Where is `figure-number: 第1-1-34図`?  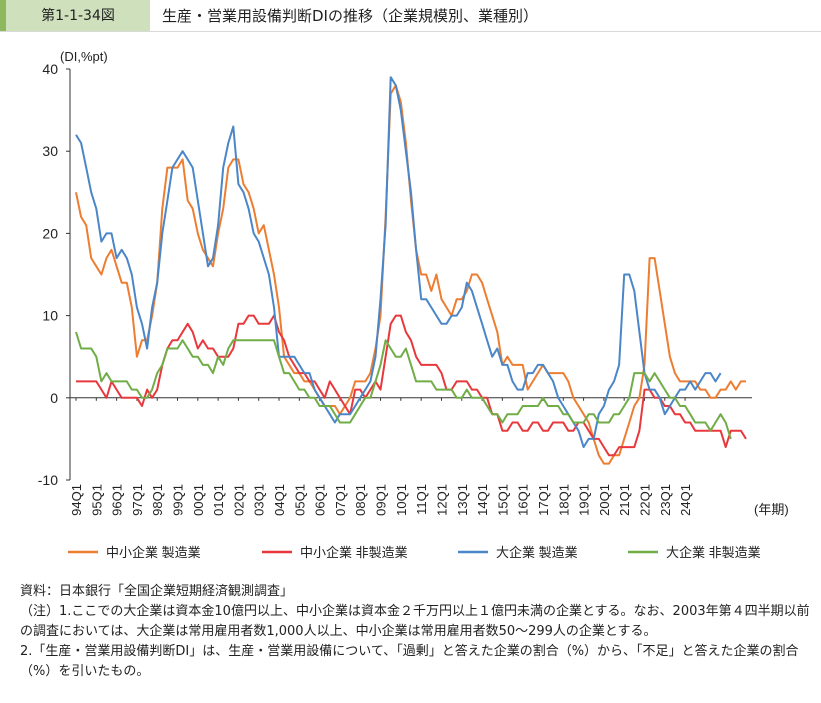 figure-number: 第1-1-34図 is located at coordinates (75, 16).